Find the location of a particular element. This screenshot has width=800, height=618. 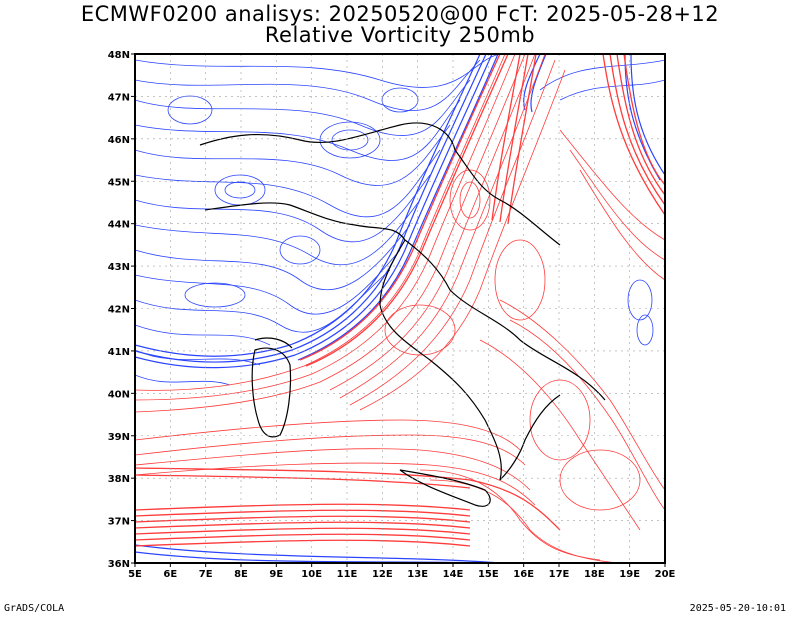

footer-software-credit: GrADS/COLA is located at coordinates (34, 608).